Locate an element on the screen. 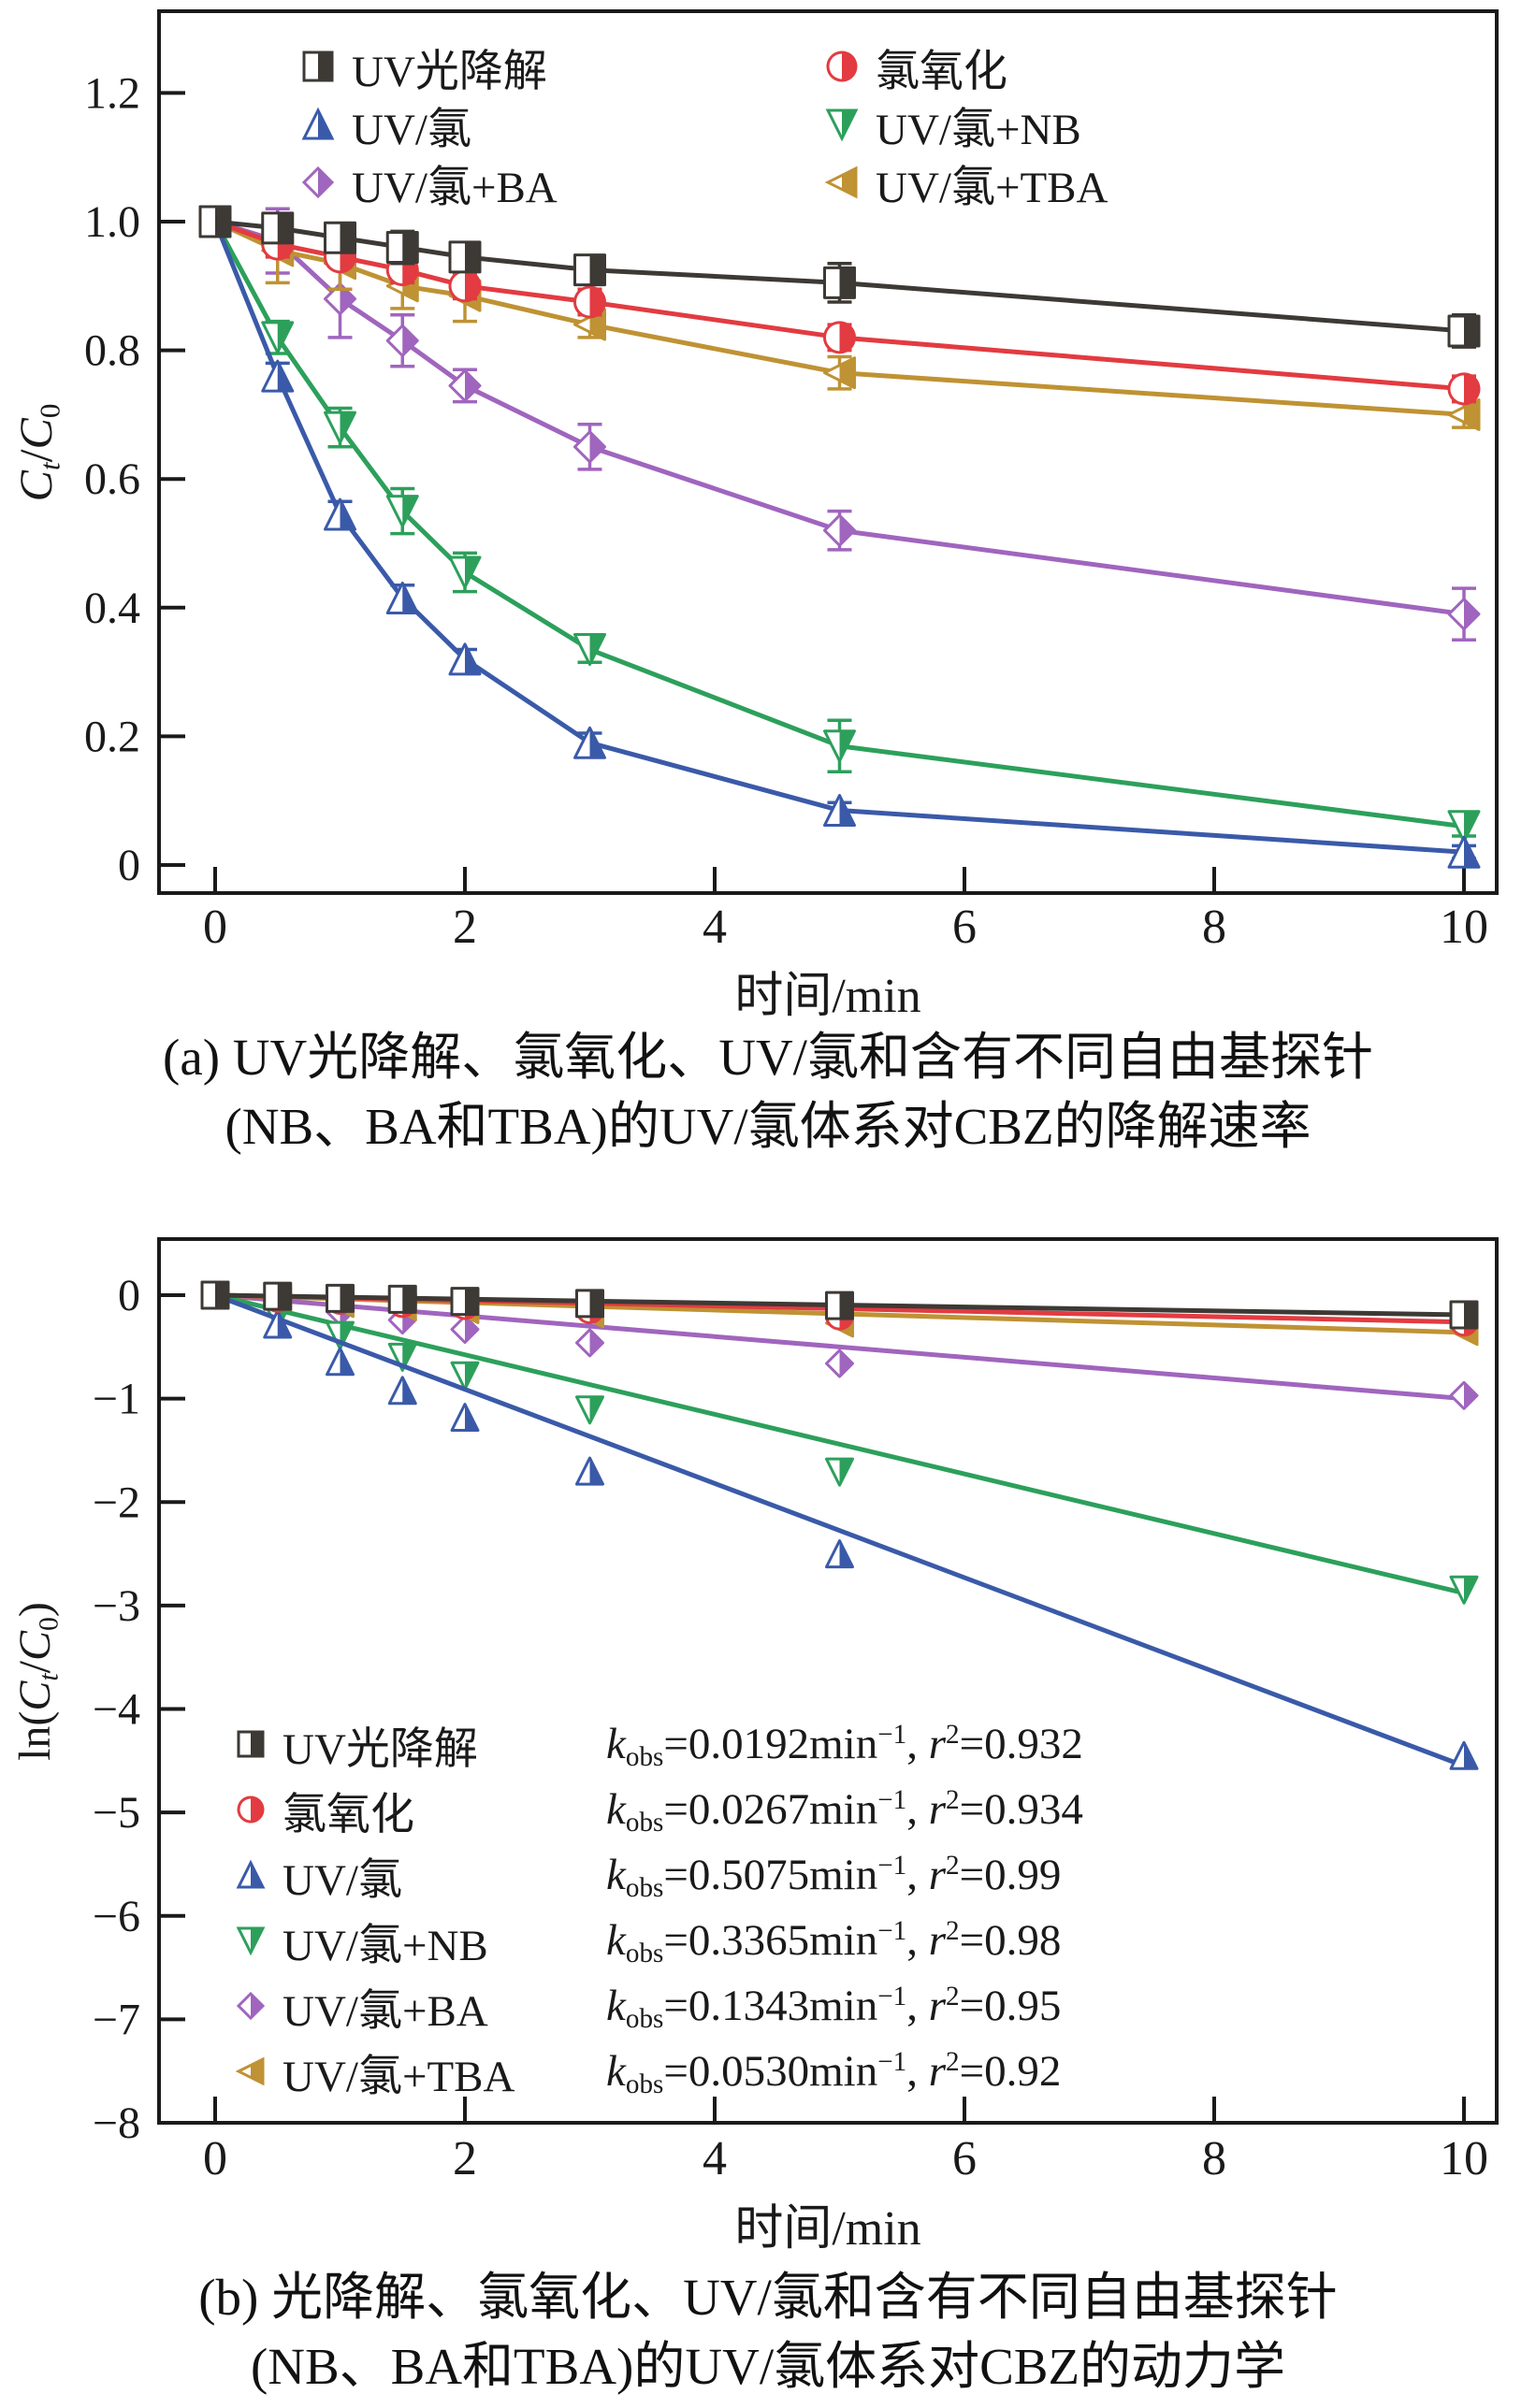 The image size is (1536, 2408). x-tick-label: 0 is located at coordinates (215, 927).